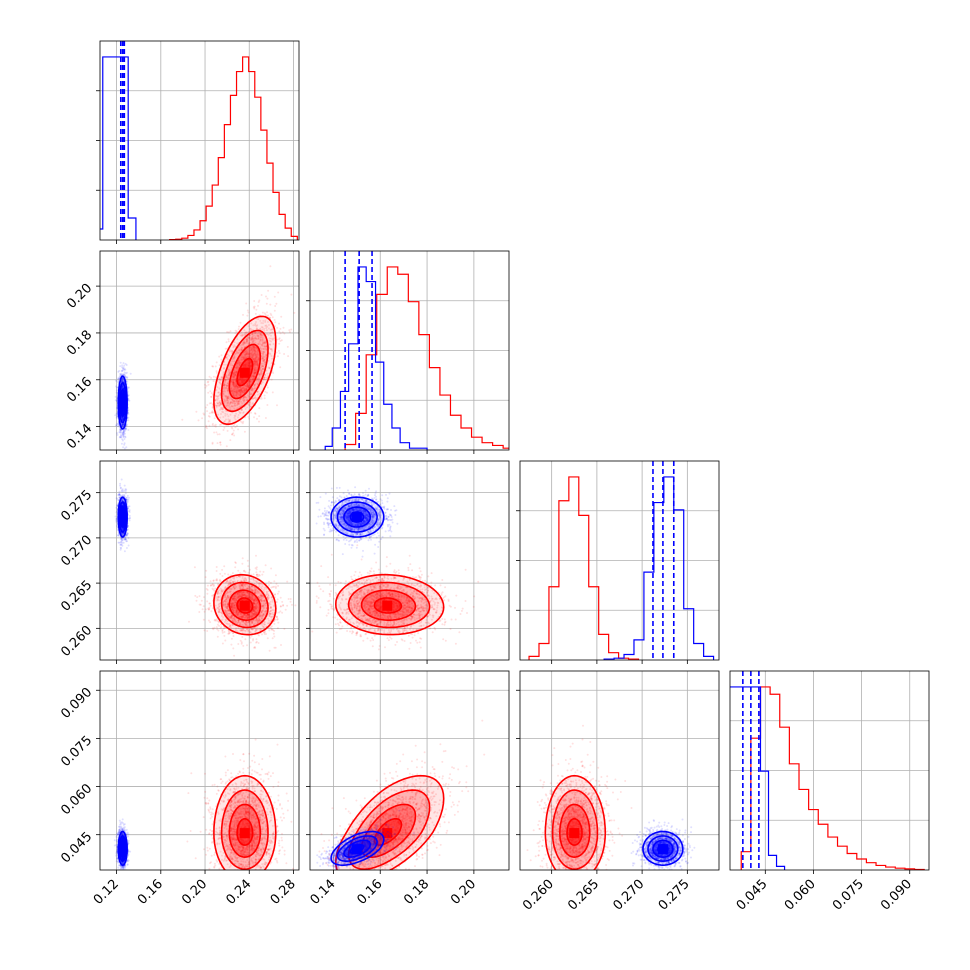  I want to click on hist-a-p1, so click(426, 358).